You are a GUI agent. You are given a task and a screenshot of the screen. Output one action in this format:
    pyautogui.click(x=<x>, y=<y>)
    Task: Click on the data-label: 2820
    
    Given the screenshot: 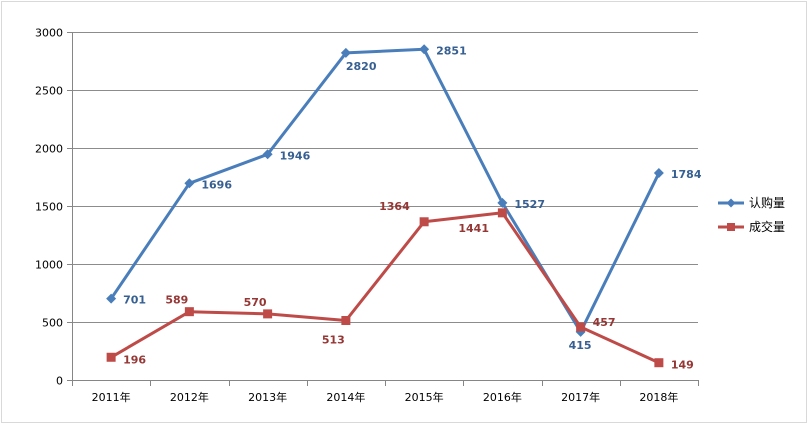 What is the action you would take?
    pyautogui.click(x=361, y=66)
    